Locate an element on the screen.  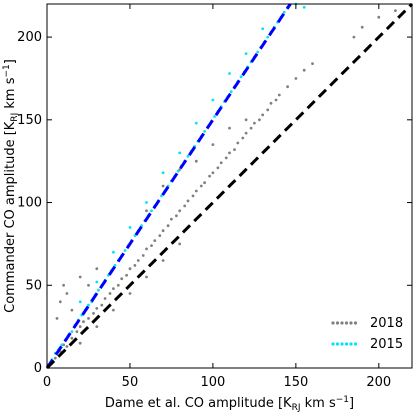
y-tick-label: 100 is located at coordinates (29, 203).